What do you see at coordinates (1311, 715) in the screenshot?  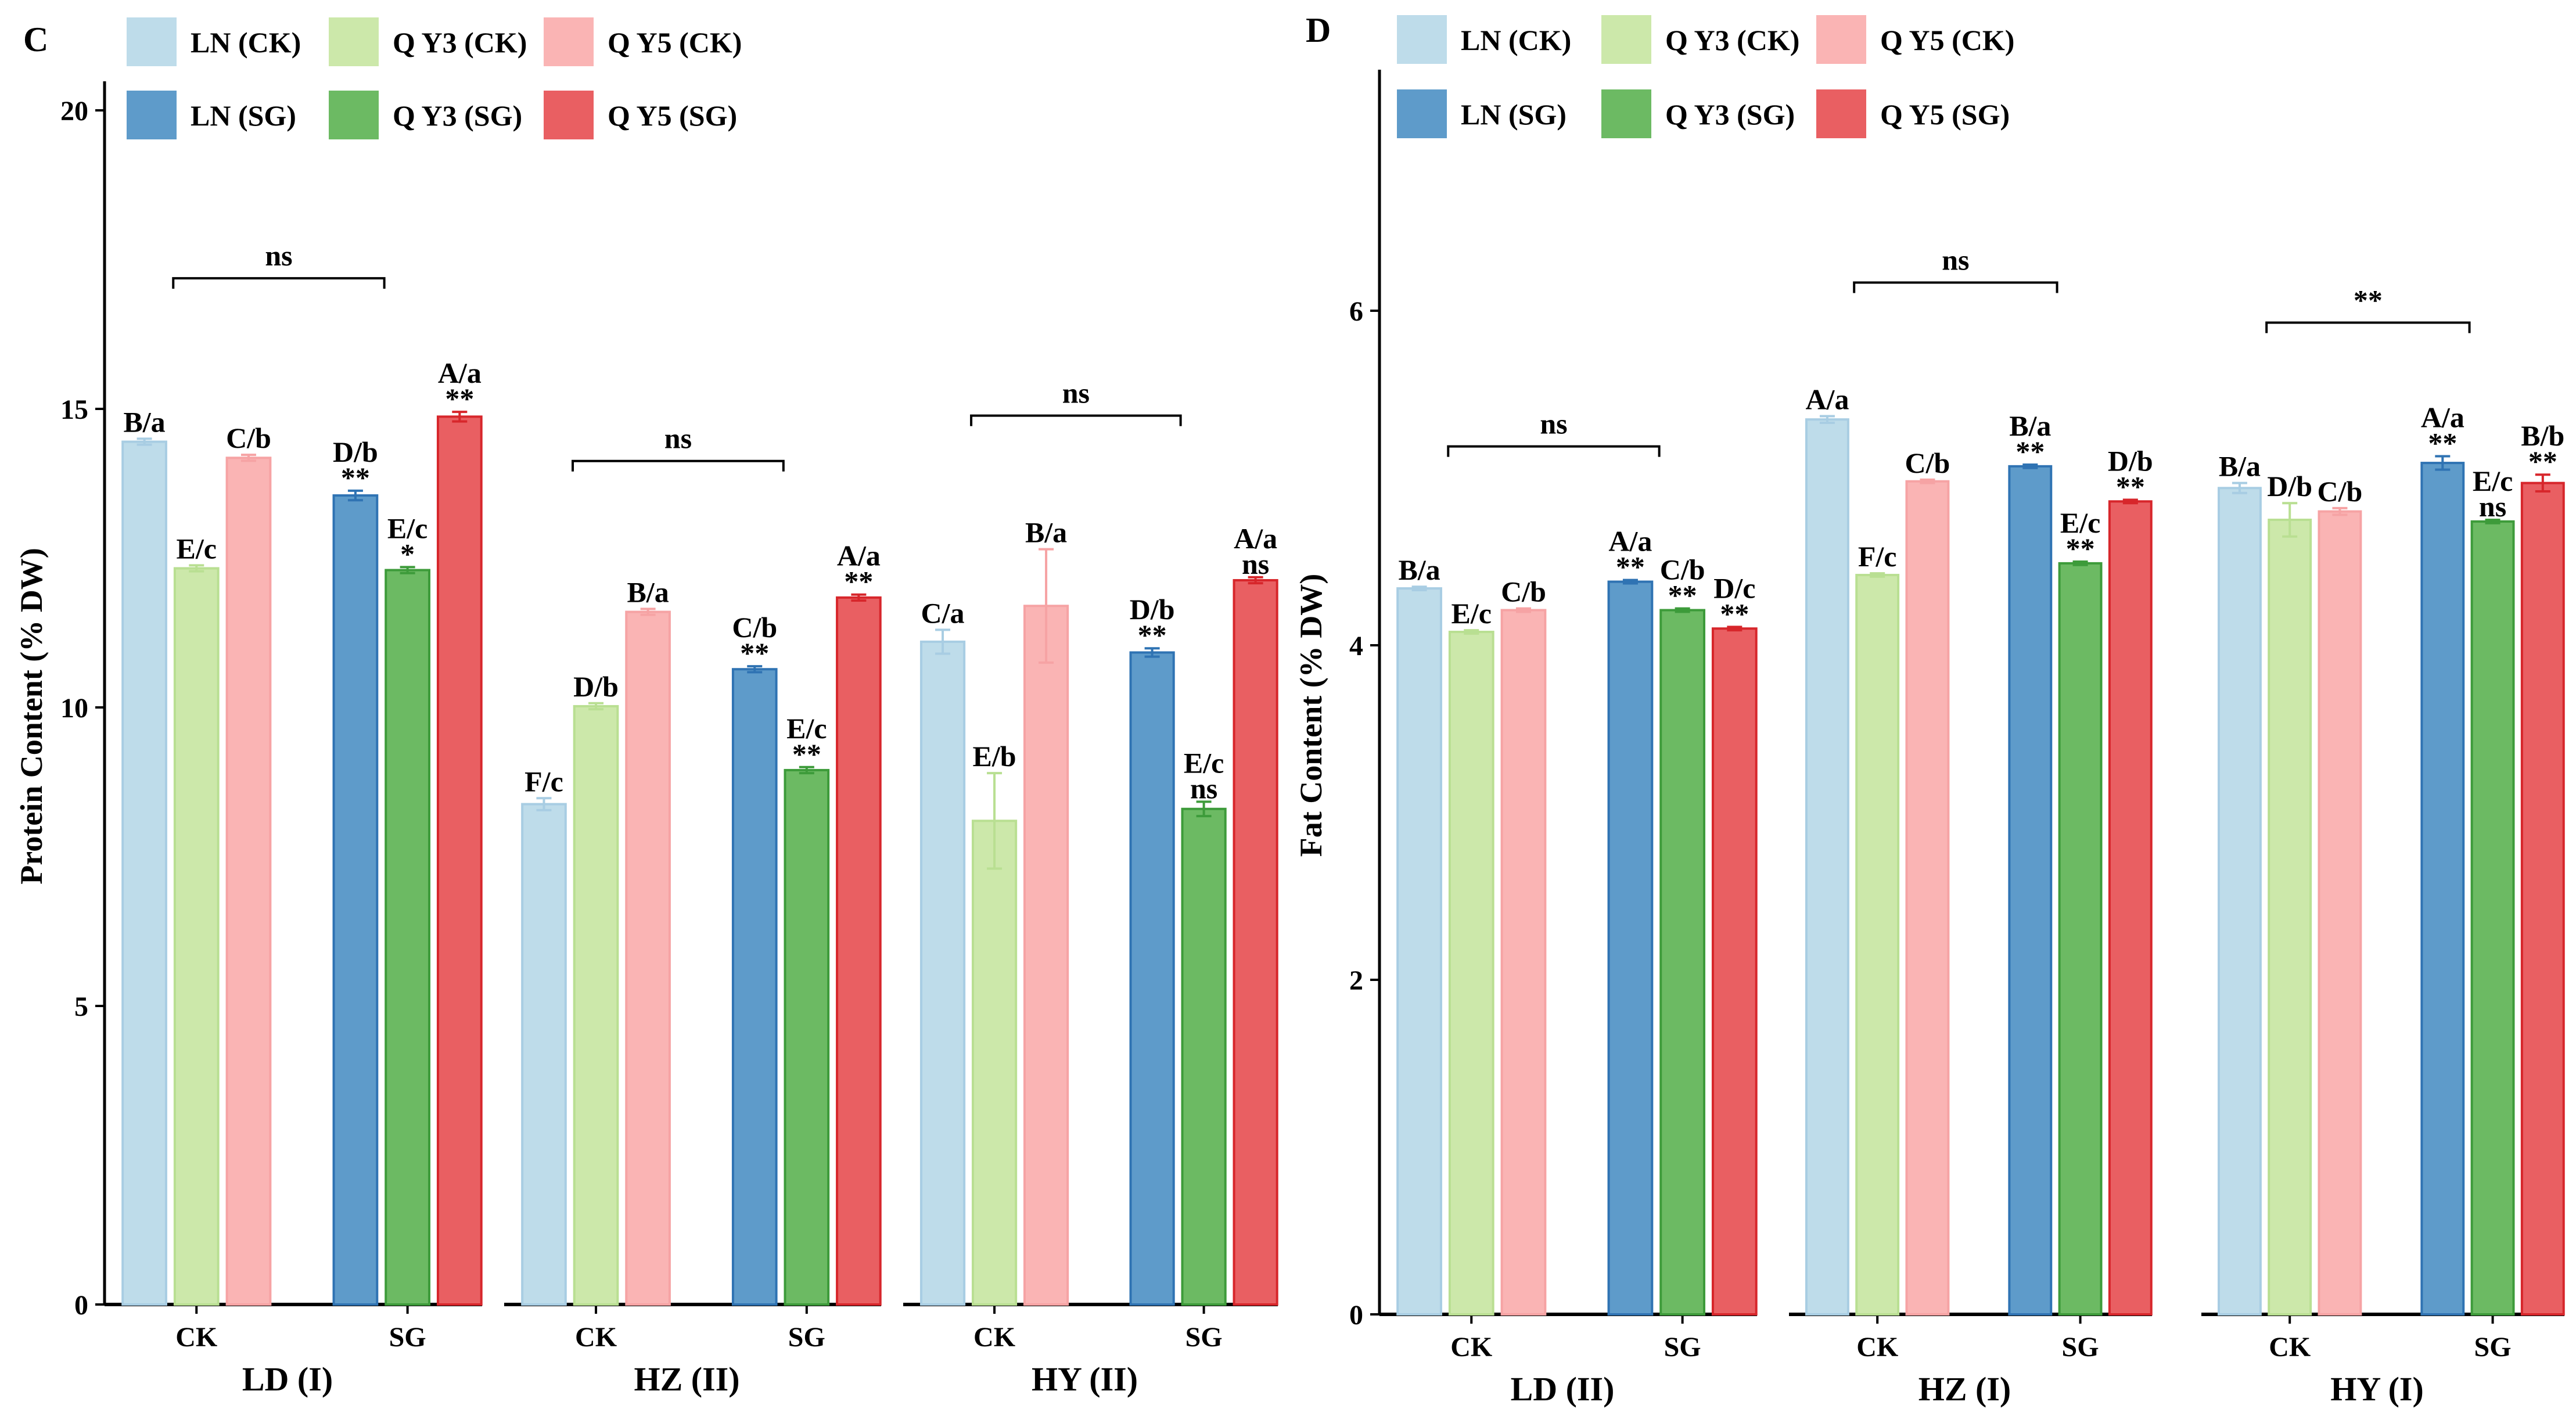 I see `y-axis-label: Fat Content (% DW)` at bounding box center [1311, 715].